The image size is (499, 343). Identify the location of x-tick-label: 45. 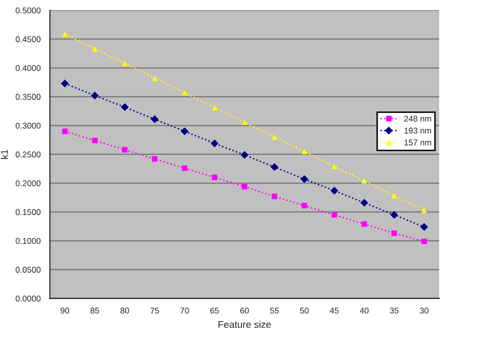
(334, 311).